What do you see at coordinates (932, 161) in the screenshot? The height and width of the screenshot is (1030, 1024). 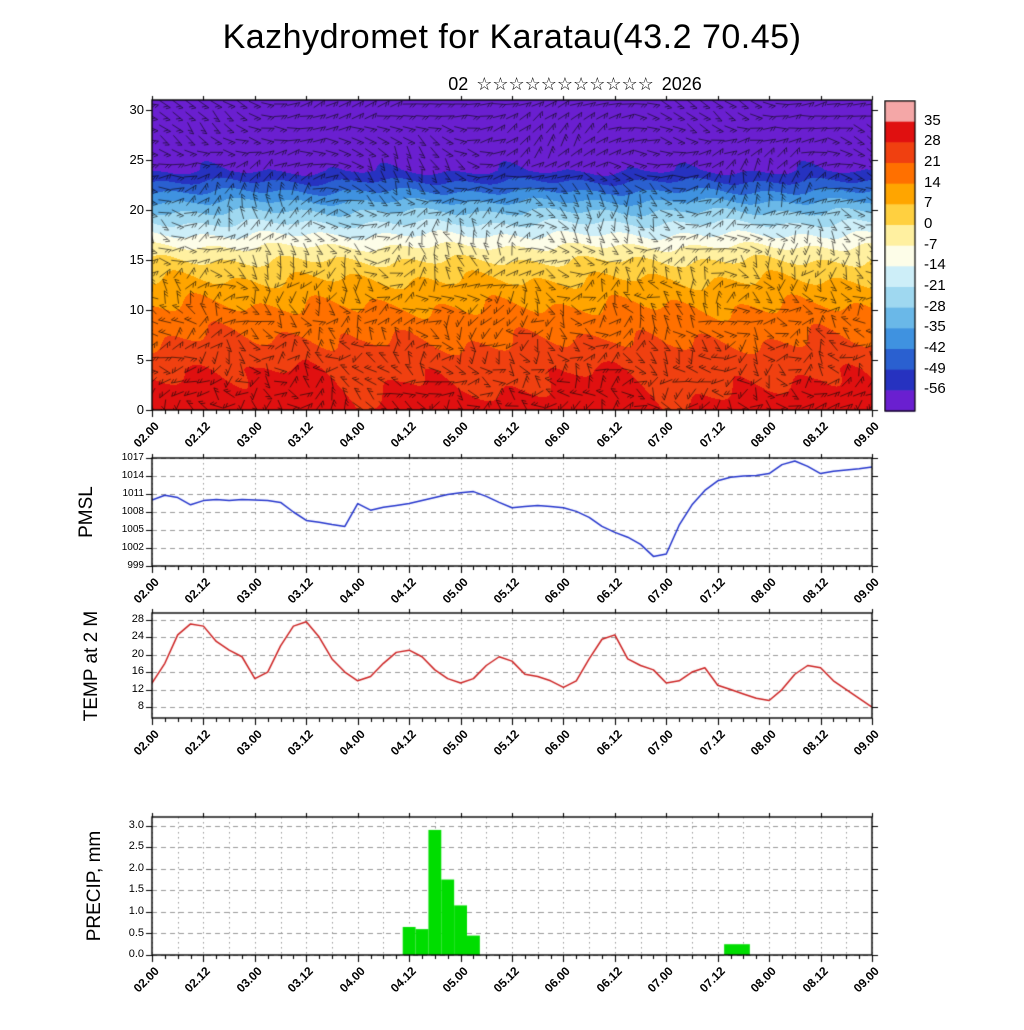 I see `colorbar-tick-label: 21` at bounding box center [932, 161].